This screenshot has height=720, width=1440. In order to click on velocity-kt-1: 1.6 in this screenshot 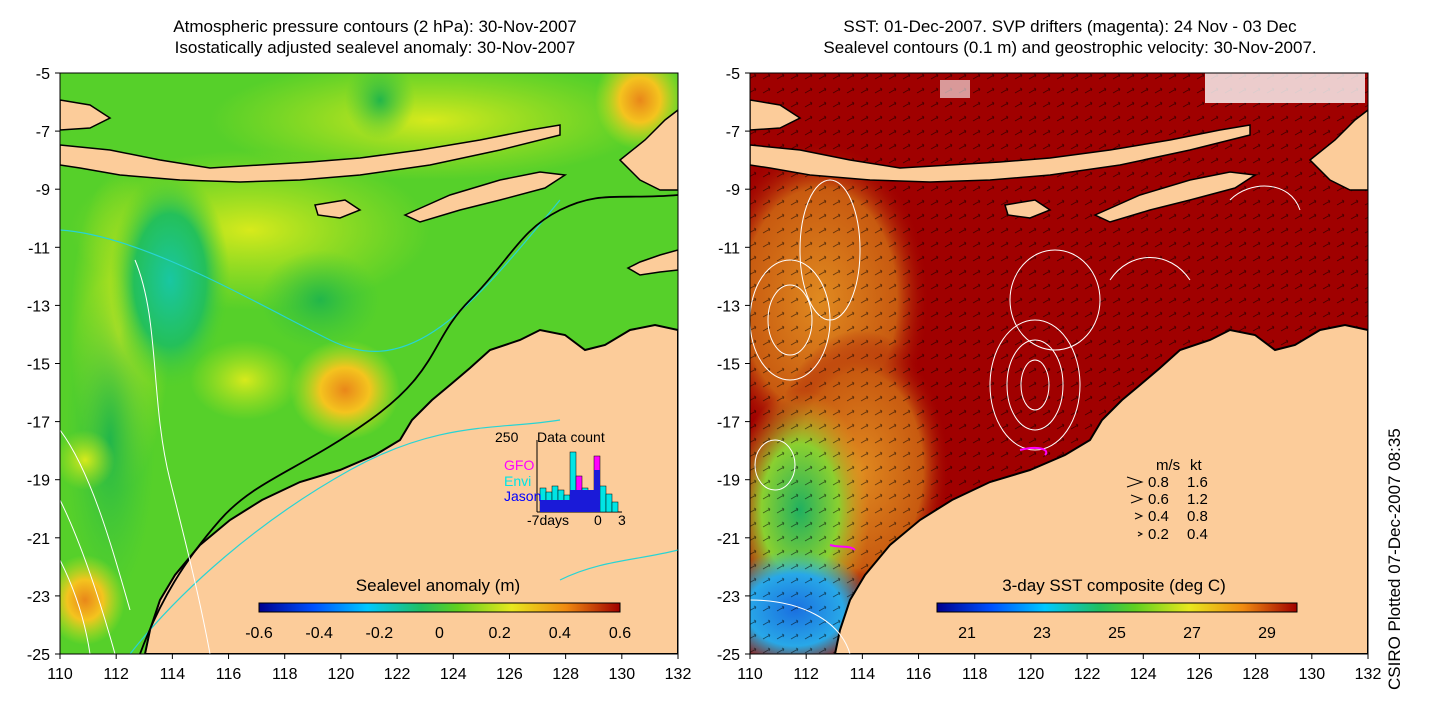, I will do `click(1197, 482)`.